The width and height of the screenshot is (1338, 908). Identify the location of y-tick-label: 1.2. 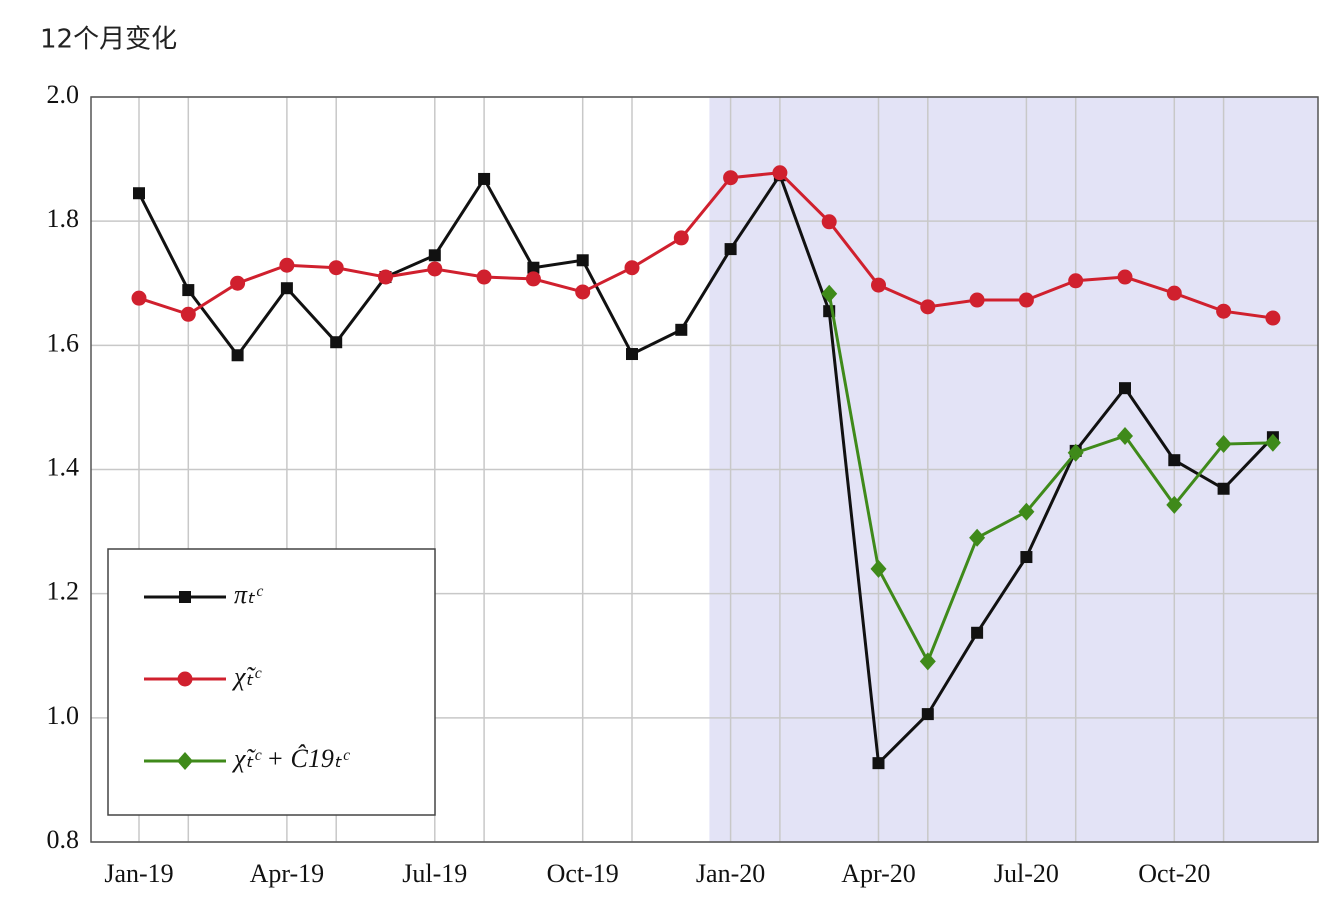
(63, 591).